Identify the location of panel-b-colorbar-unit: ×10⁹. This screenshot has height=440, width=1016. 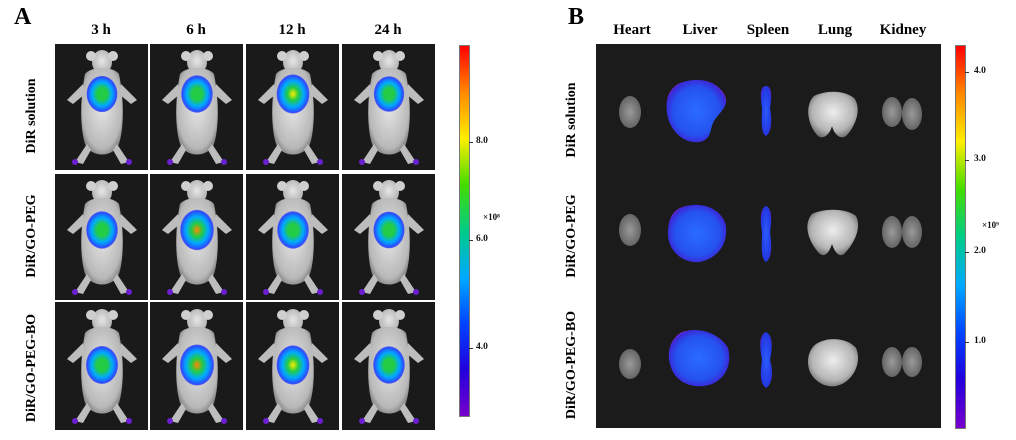
(990, 225).